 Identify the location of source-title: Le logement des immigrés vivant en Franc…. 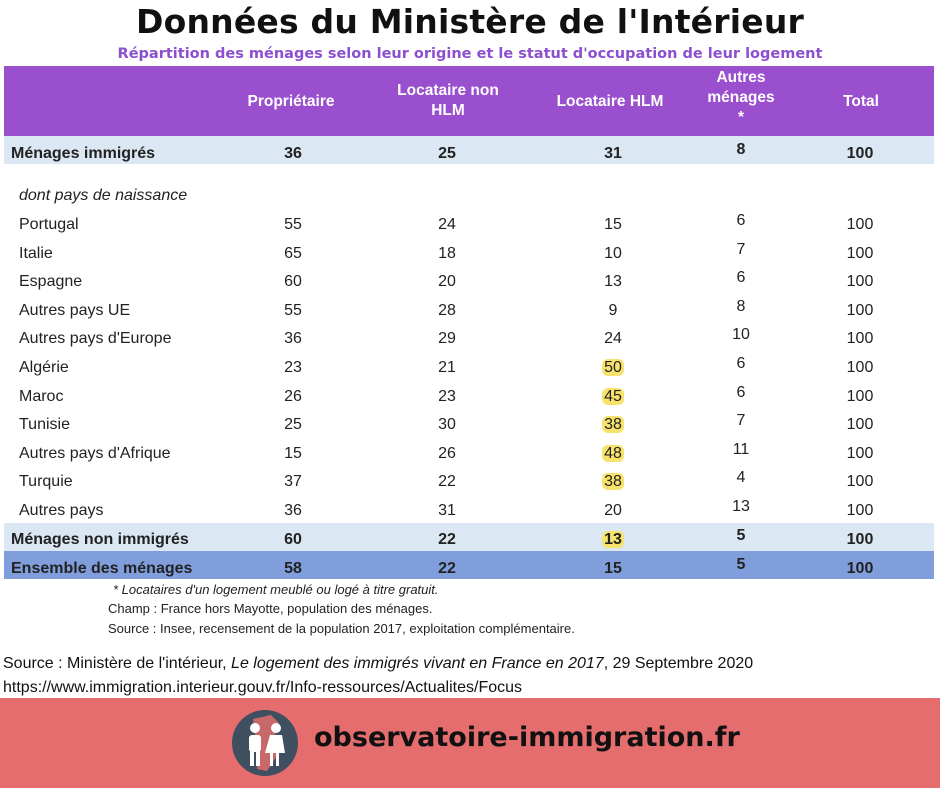
(417, 663).